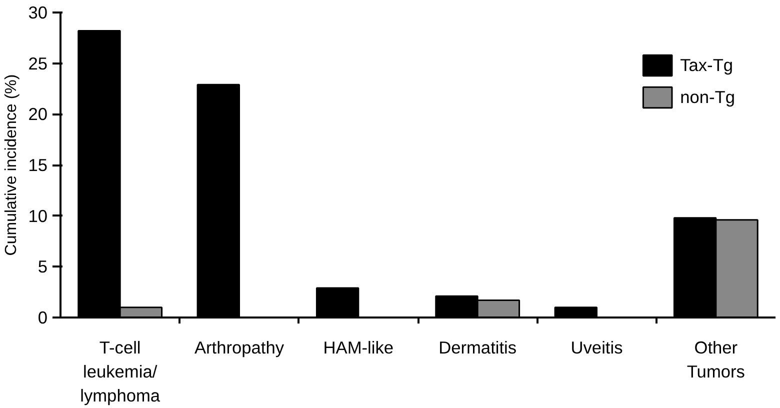  What do you see at coordinates (716, 360) in the screenshot?
I see `x-tick-label: Other Tumors` at bounding box center [716, 360].